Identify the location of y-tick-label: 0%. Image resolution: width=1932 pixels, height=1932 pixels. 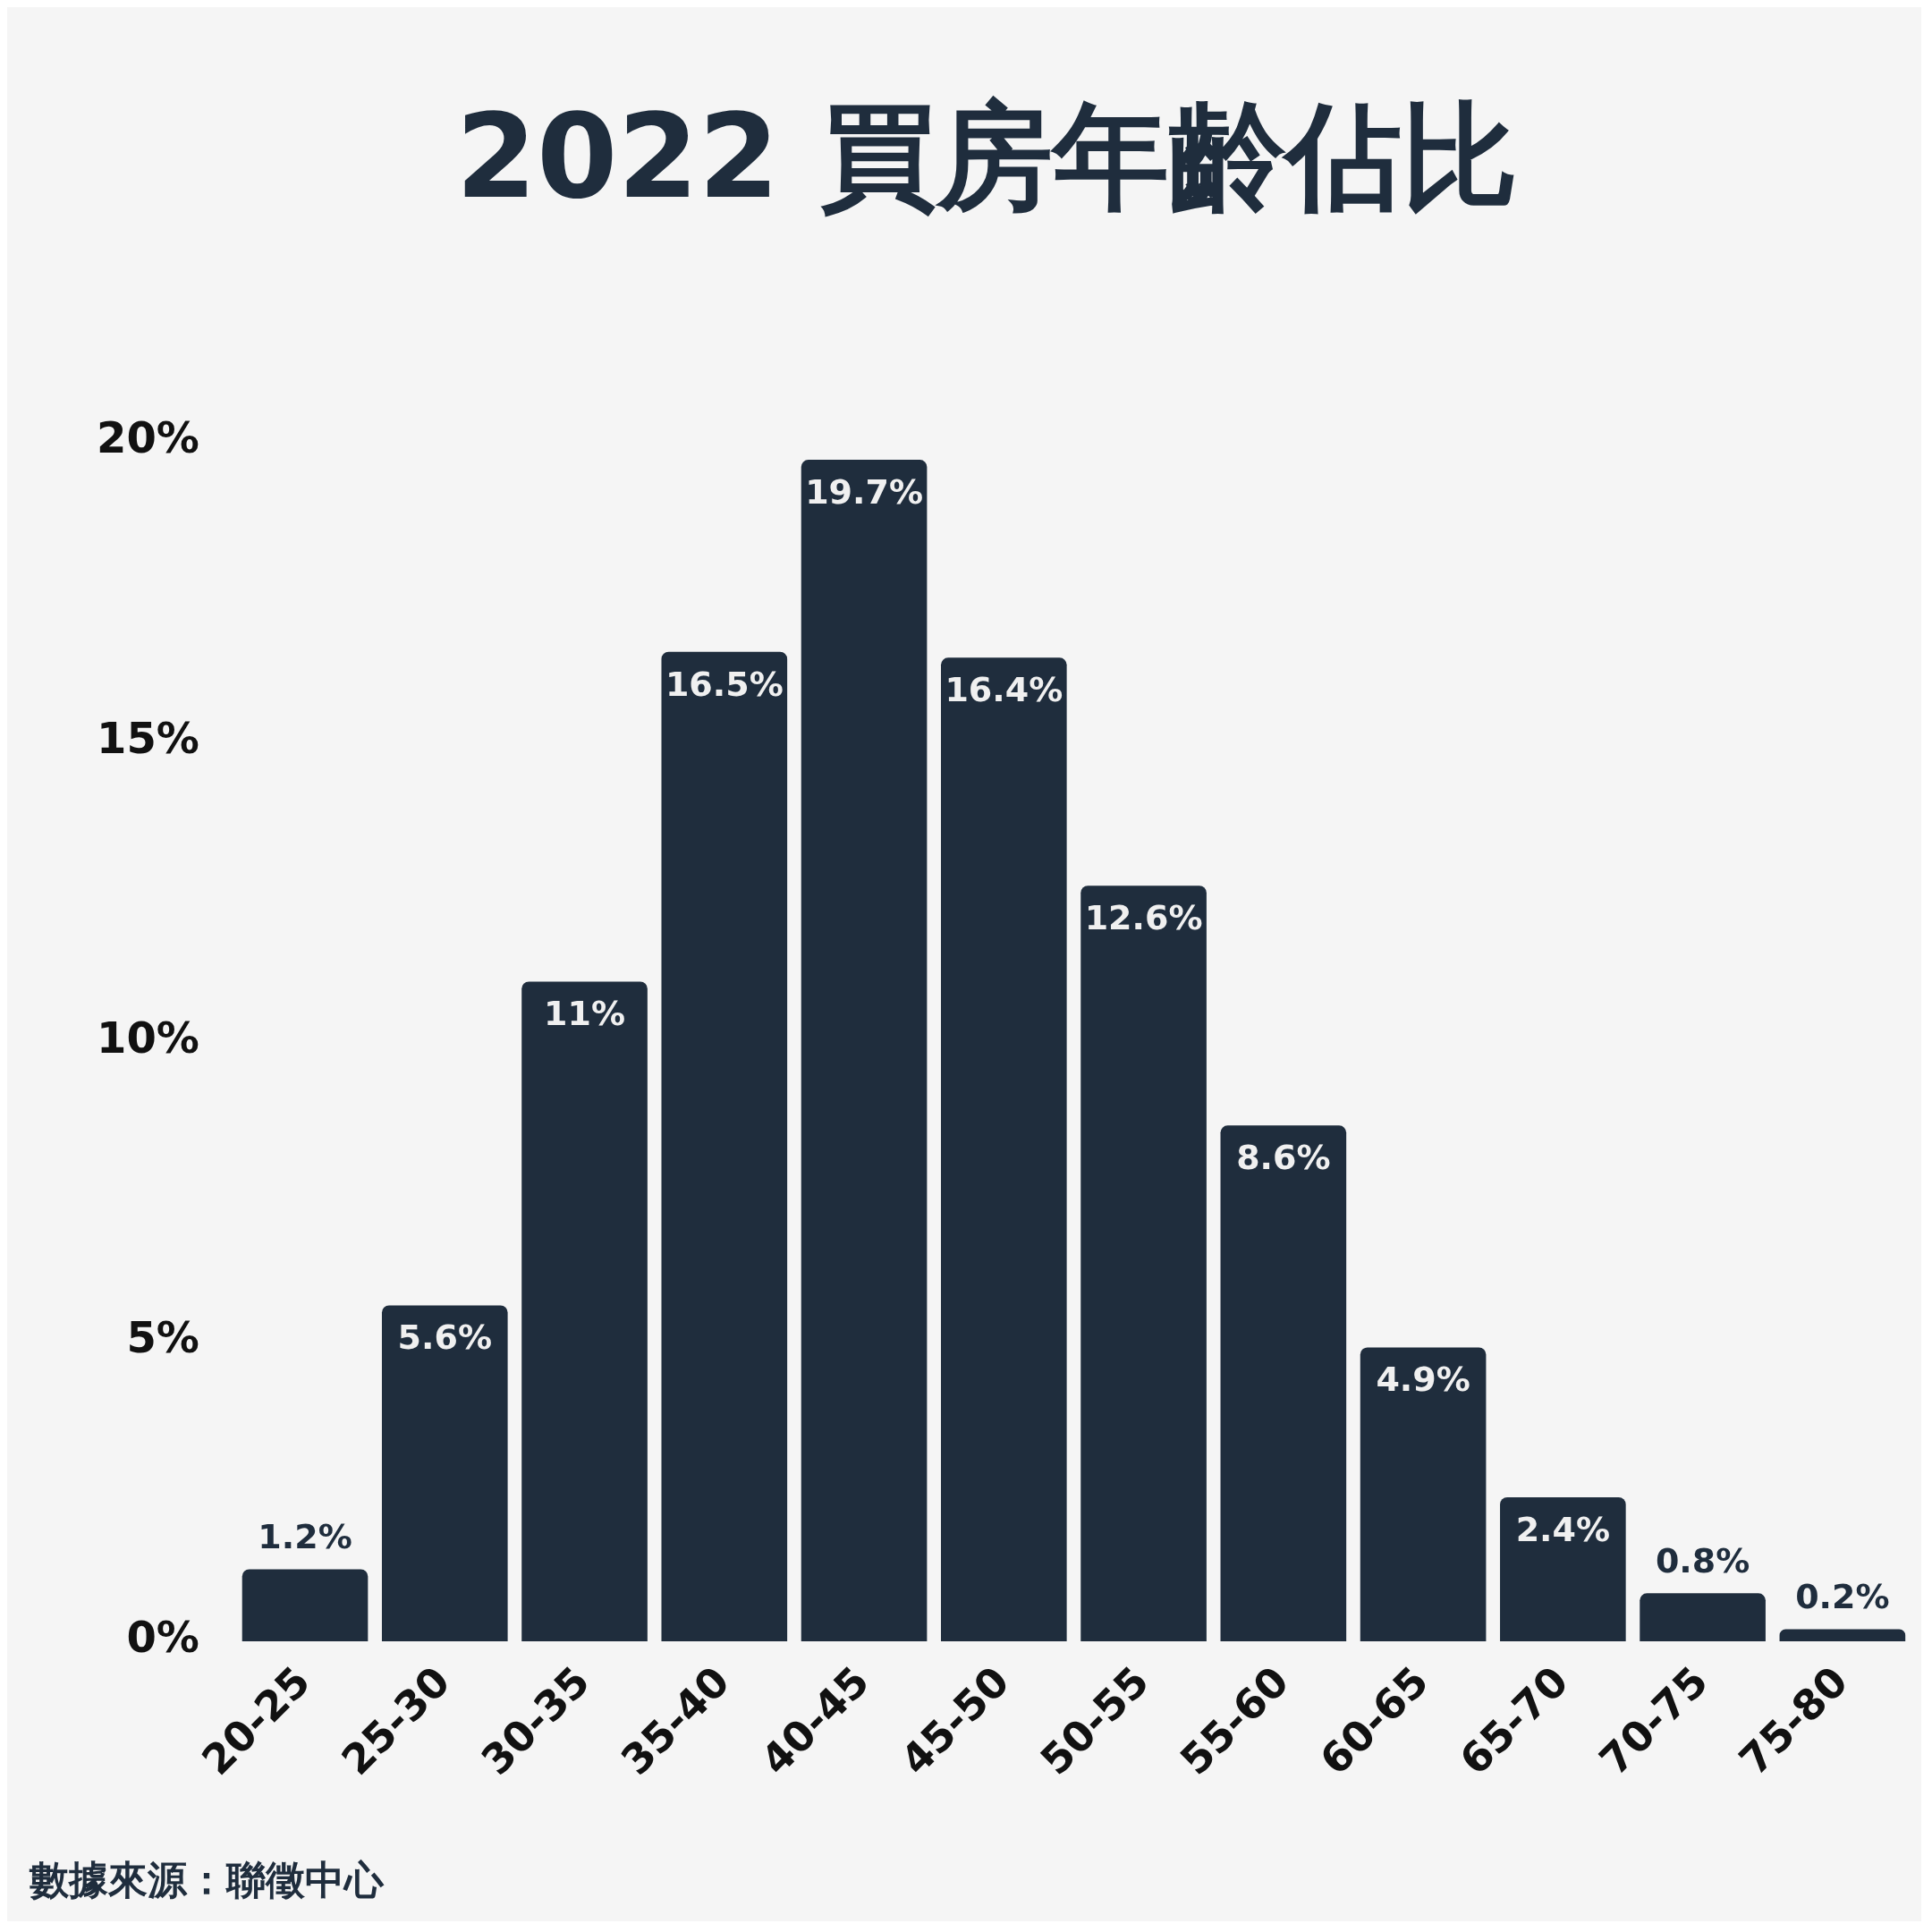
(162, 1637).